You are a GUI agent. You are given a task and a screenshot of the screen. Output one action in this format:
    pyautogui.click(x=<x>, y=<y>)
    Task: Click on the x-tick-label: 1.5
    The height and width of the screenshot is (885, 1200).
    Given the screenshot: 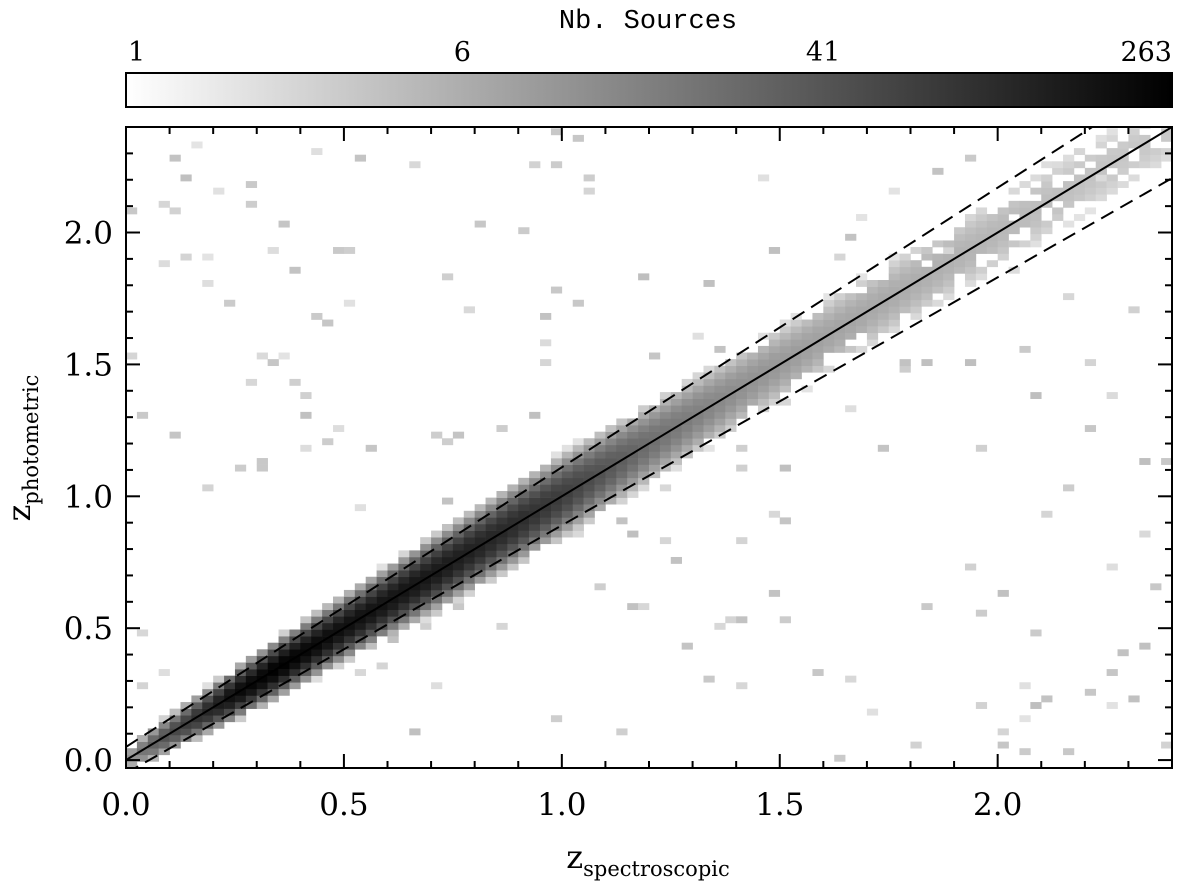 What is the action you would take?
    pyautogui.click(x=779, y=805)
    